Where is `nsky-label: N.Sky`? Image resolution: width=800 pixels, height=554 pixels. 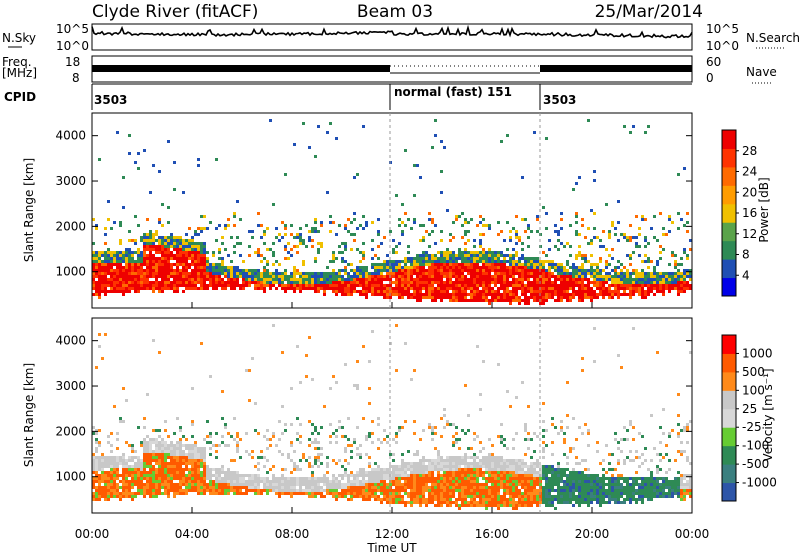
nsky-label: N.Sky is located at coordinates (19, 38).